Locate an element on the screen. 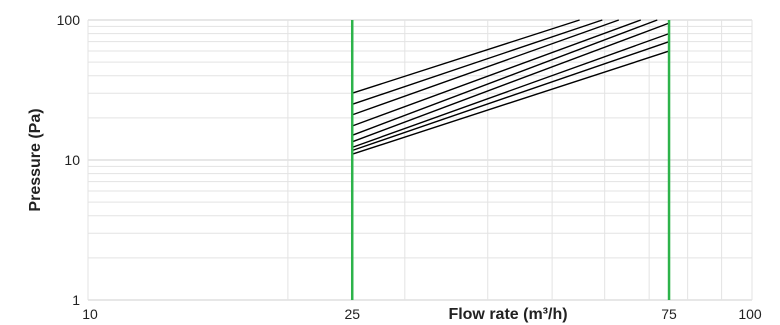 Image resolution: width=780 pixels, height=325 pixels. y-axis-title: Pressure (Pa) is located at coordinates (35, 159).